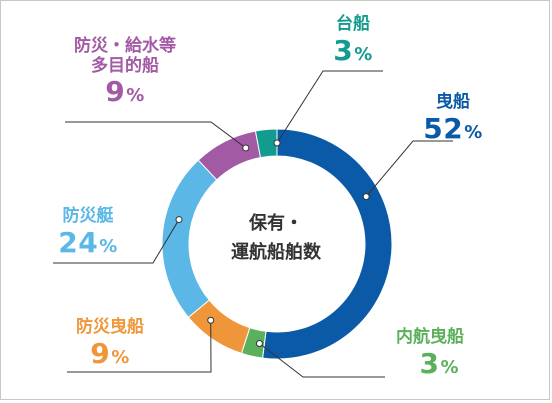 The height and width of the screenshot is (403, 552). What do you see at coordinates (276, 252) in the screenshot?
I see `center-label-line-2: 運航船舶数` at bounding box center [276, 252].